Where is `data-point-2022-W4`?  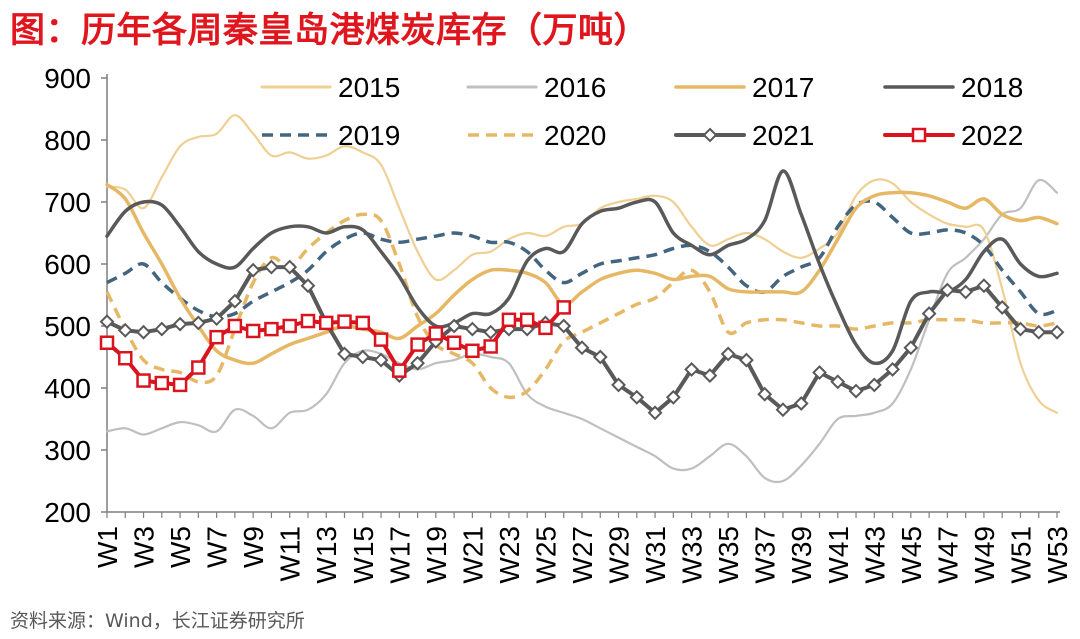
data-point-2022-W4 is located at coordinates (162, 383).